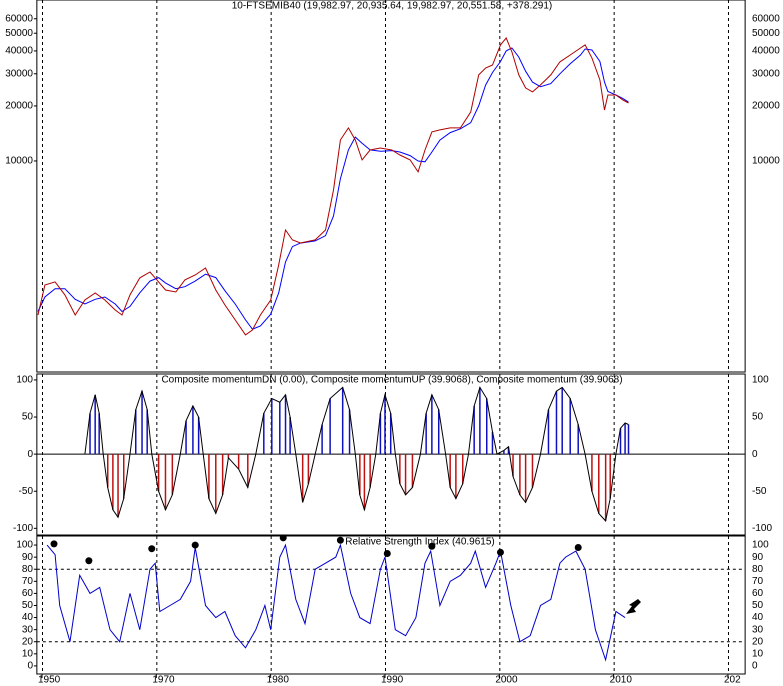 The width and height of the screenshot is (783, 686). Describe the element at coordinates (758, 593) in the screenshot. I see `y-tick-label-right: 60` at that location.